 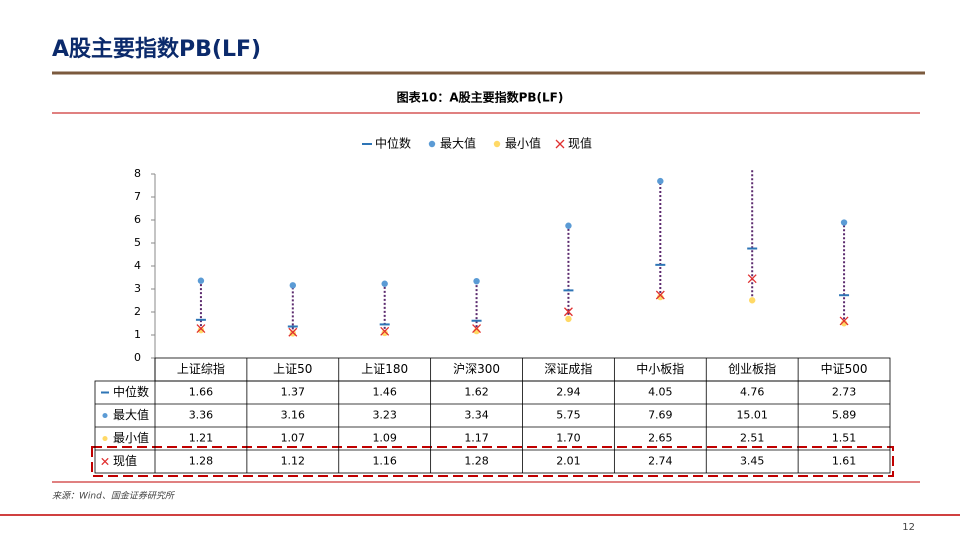 What do you see at coordinates (201, 438) in the screenshot?
I see `table-cell: 1.21` at bounding box center [201, 438].